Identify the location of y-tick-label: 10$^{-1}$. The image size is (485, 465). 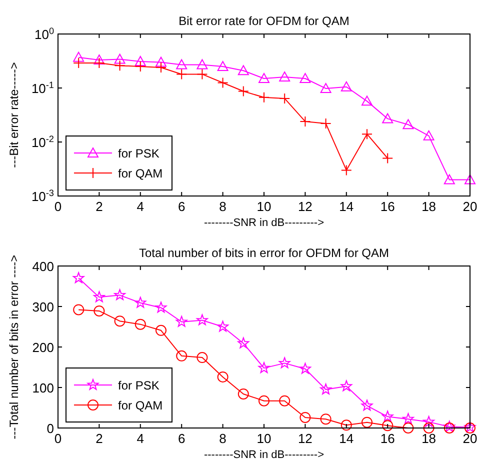
(42, 88).